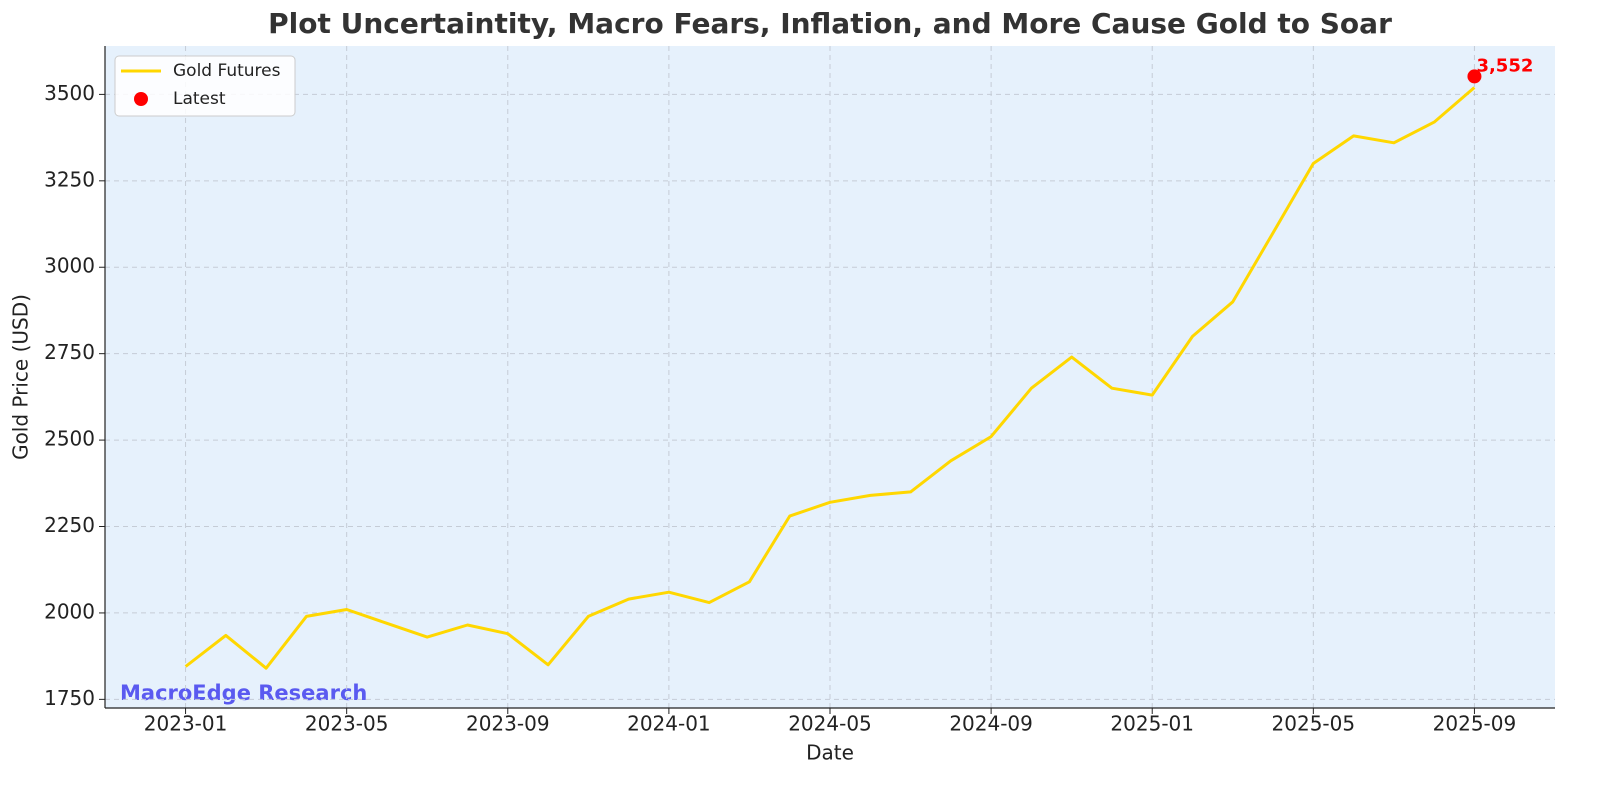 Image resolution: width=1600 pixels, height=795 pixels. Describe the element at coordinates (1474, 76) in the screenshot. I see `latest-point` at that location.